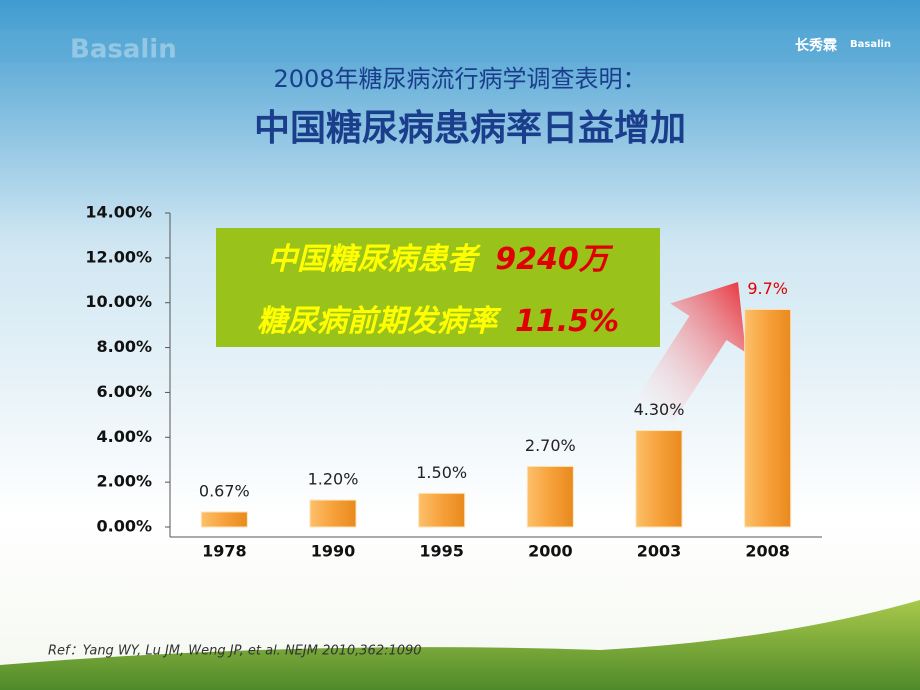  What do you see at coordinates (460, 46) in the screenshot?
I see `header-band` at bounding box center [460, 46].